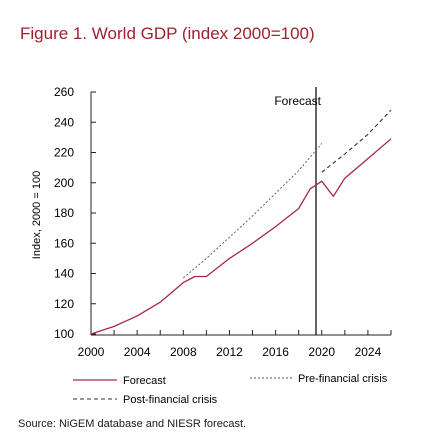 The image size is (427, 438). What do you see at coordinates (64, 183) in the screenshot?
I see `y-tick-label: 200` at bounding box center [64, 183].